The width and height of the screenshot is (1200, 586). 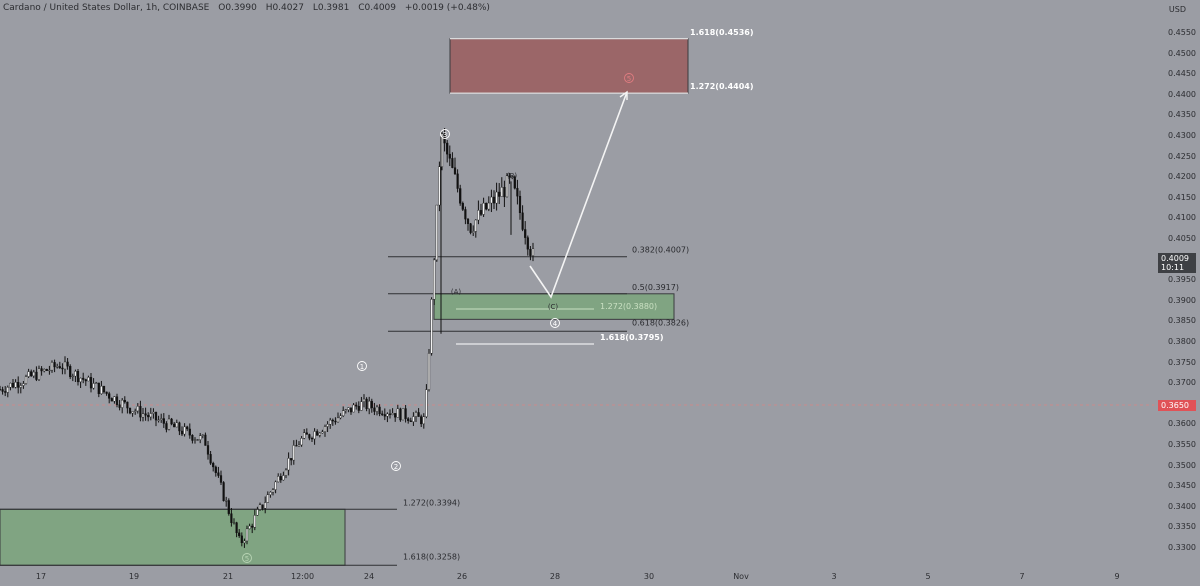 I want to click on time-tick: 30, so click(x=649, y=576).